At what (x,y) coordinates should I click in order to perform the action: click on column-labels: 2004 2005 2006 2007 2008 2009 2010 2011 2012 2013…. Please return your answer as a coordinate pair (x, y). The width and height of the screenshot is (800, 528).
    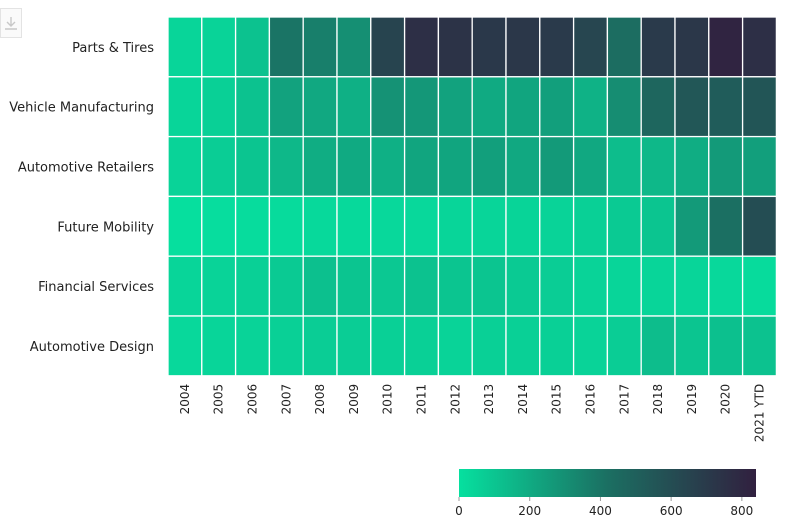
    Looking at the image, I should click on (472, 413).